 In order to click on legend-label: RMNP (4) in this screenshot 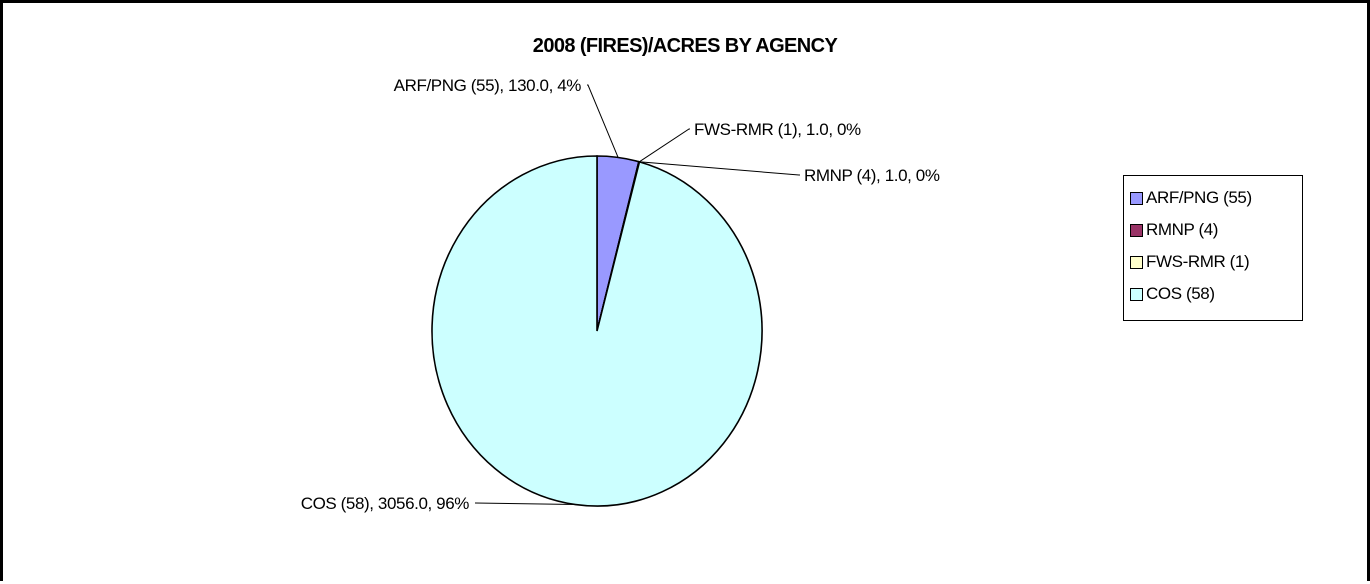, I will do `click(1182, 229)`.